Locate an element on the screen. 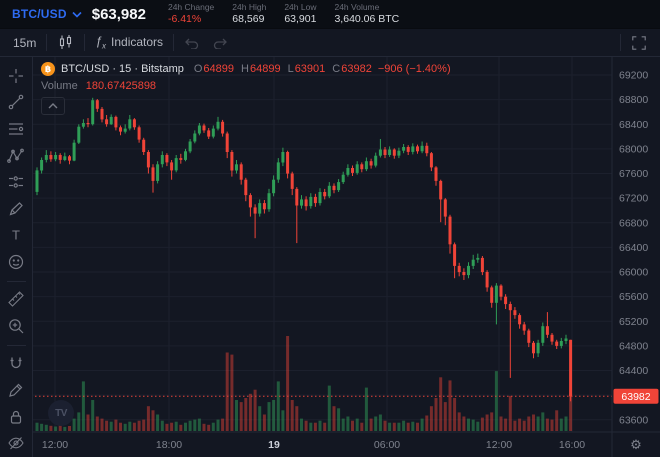 The image size is (660, 457). prediction-icon is located at coordinates (16, 182).